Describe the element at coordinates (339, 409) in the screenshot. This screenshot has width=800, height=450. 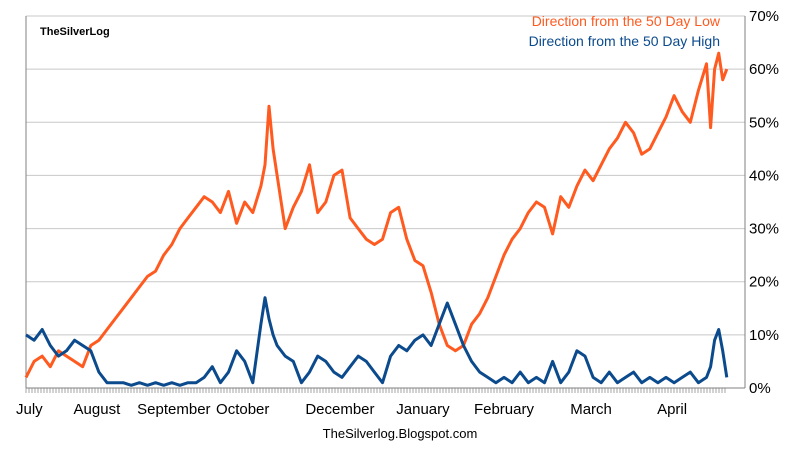
I see `x-tick-label: December` at that location.